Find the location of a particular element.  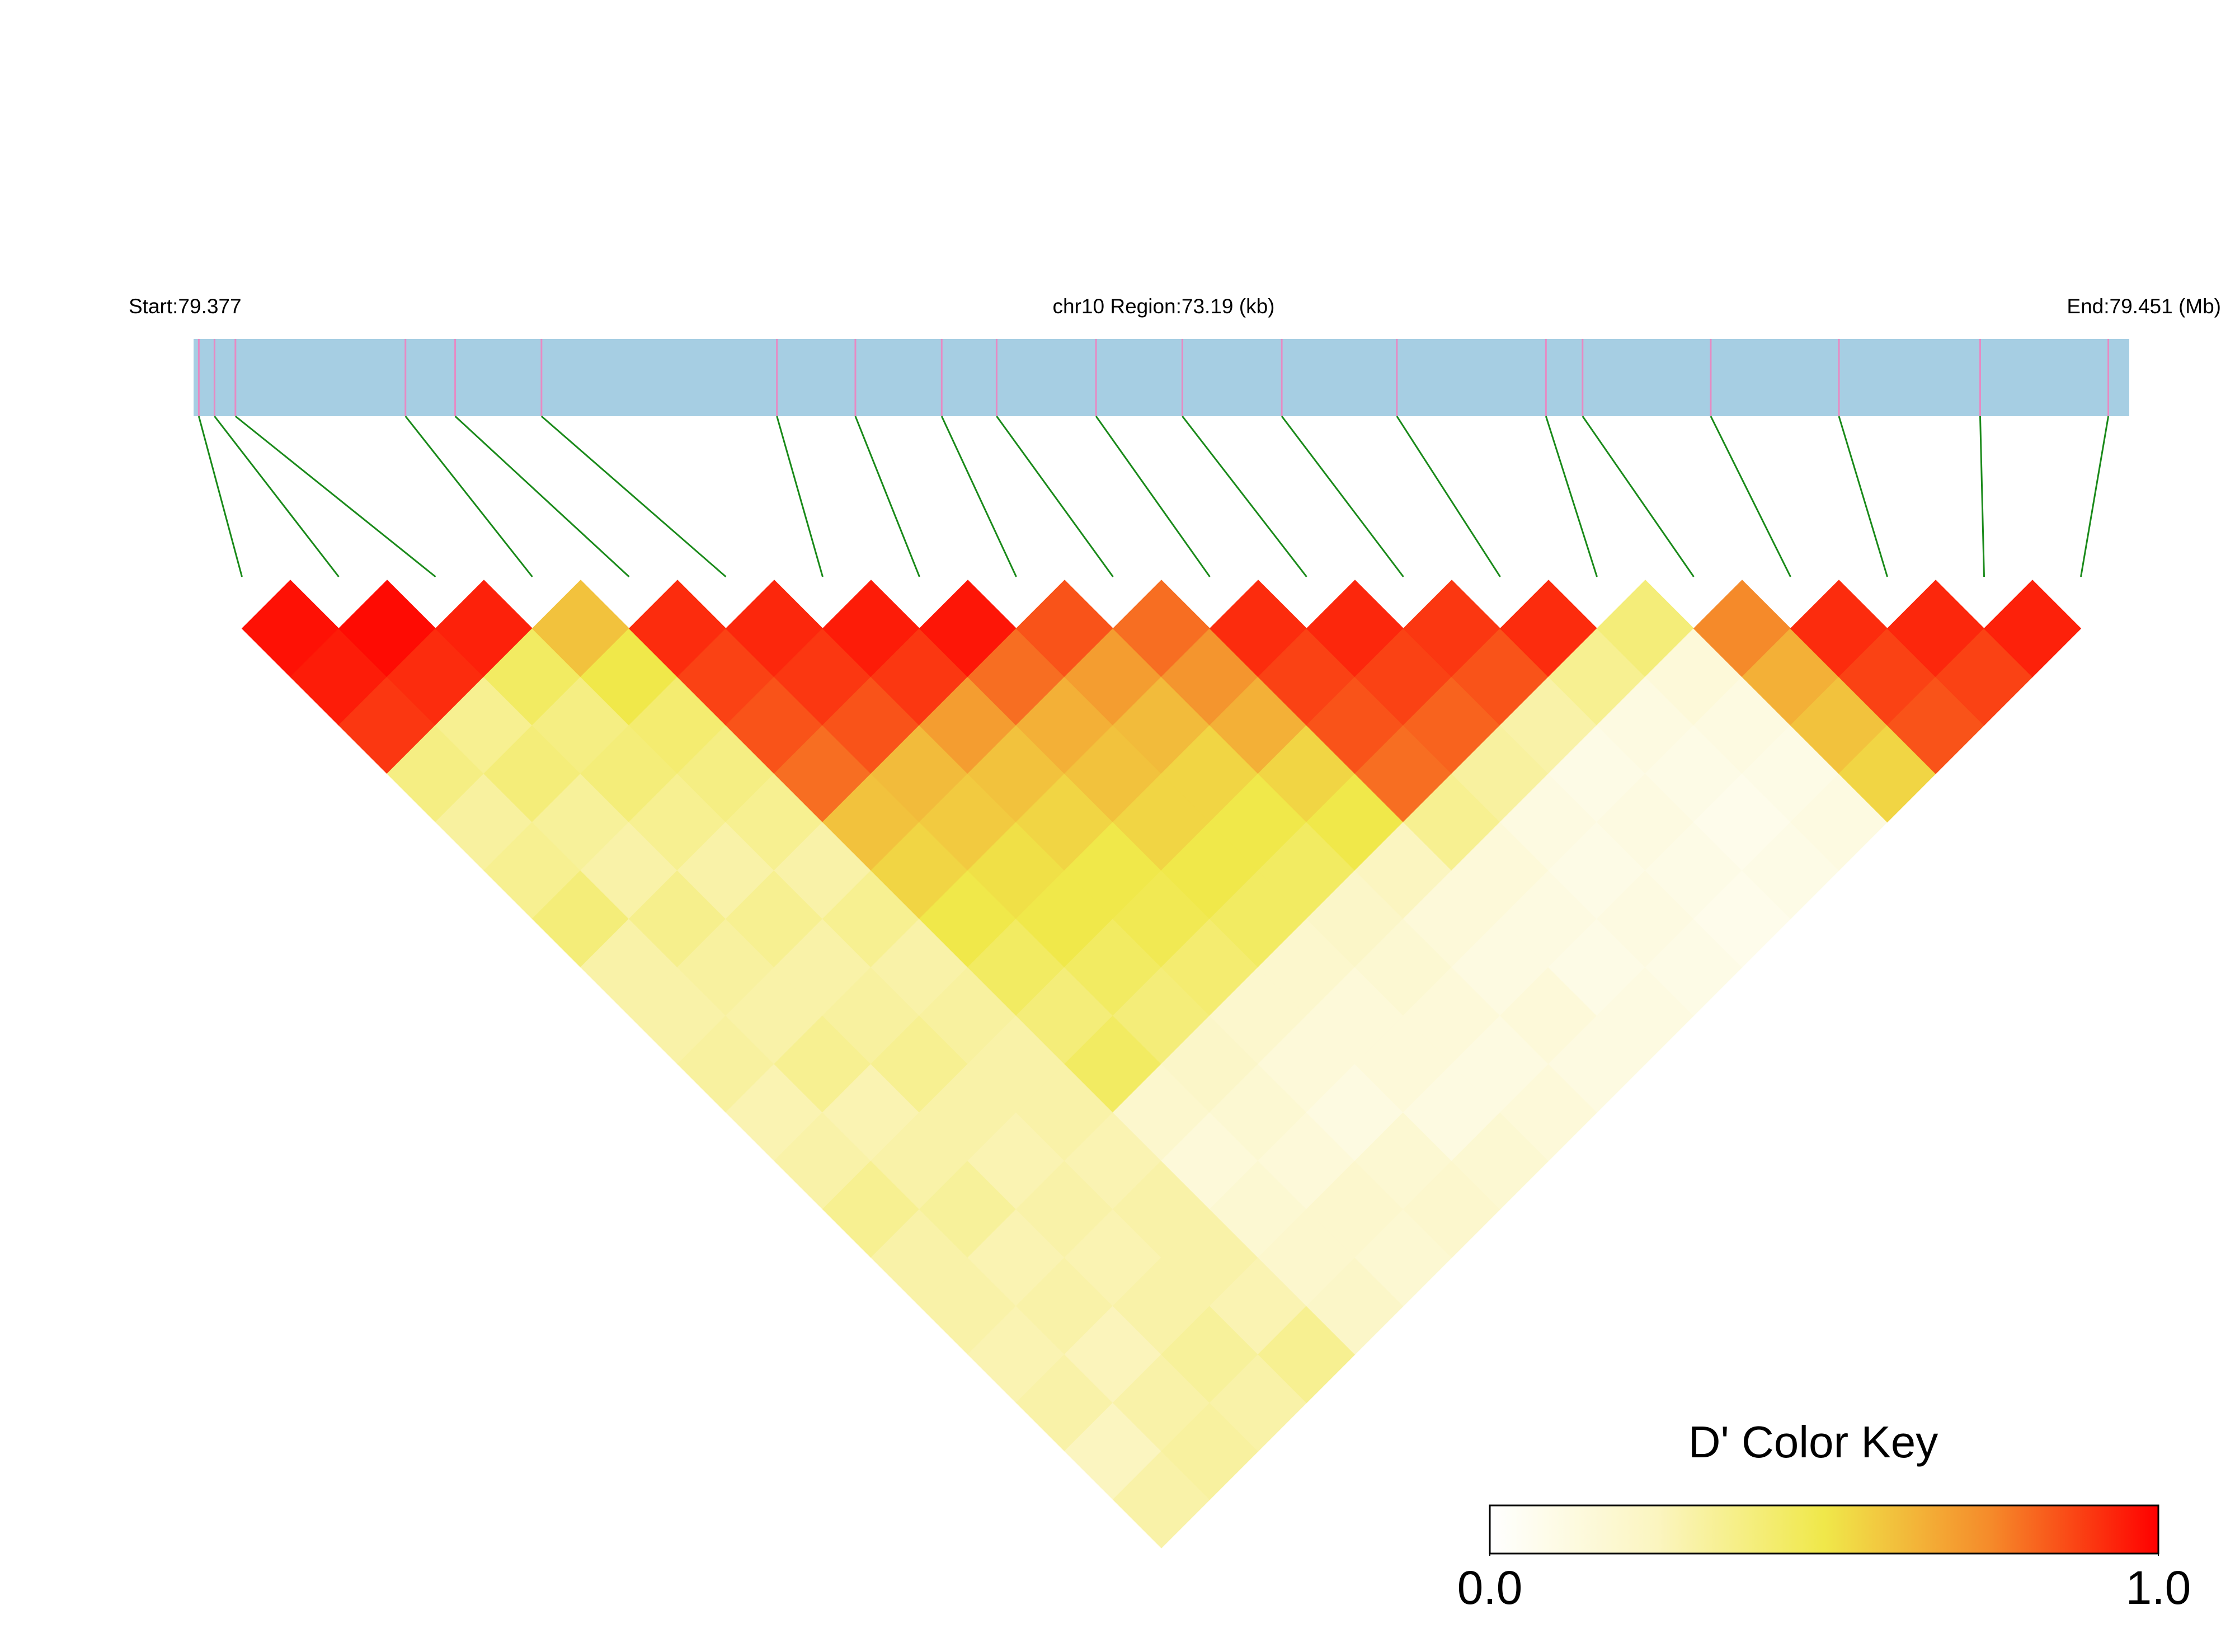

key-tick-label: 0.0 is located at coordinates (1490, 1588).